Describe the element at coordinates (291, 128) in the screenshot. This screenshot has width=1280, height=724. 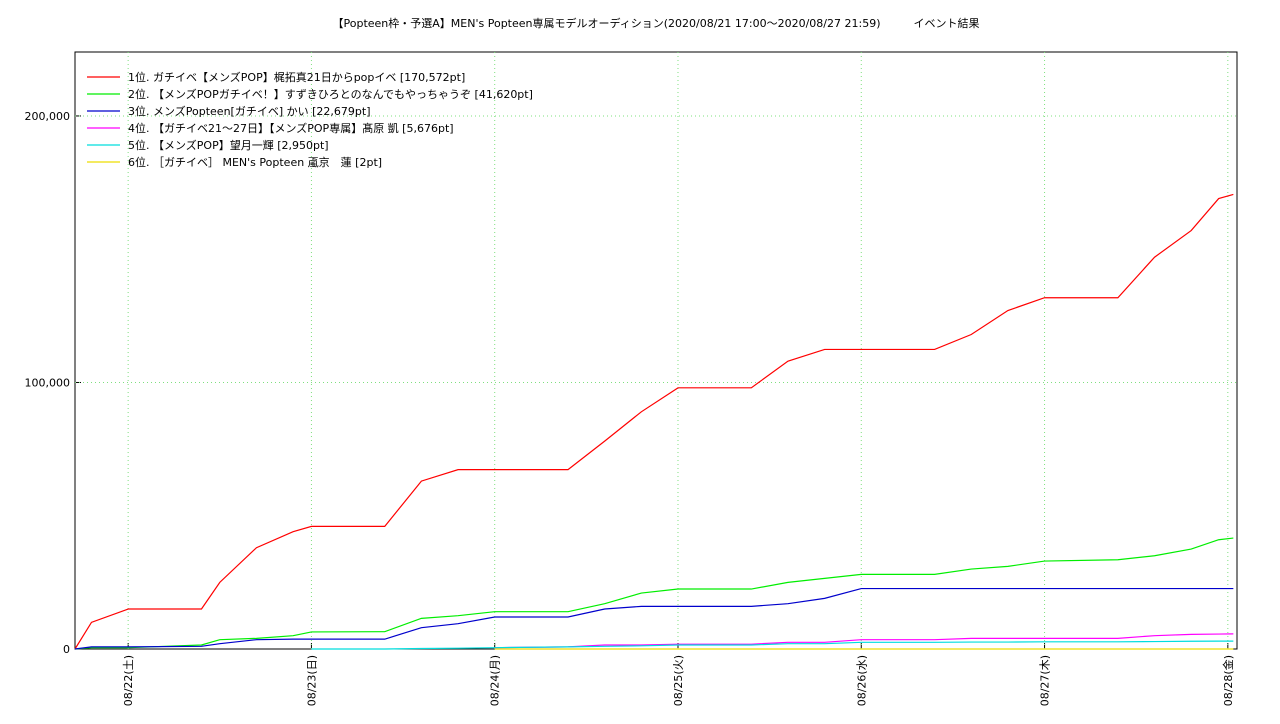
I see `legend-label: 4位. 【ガチイベ21〜27日】【メンズPOP専属】髙原 凱 [5,676pt]` at that location.